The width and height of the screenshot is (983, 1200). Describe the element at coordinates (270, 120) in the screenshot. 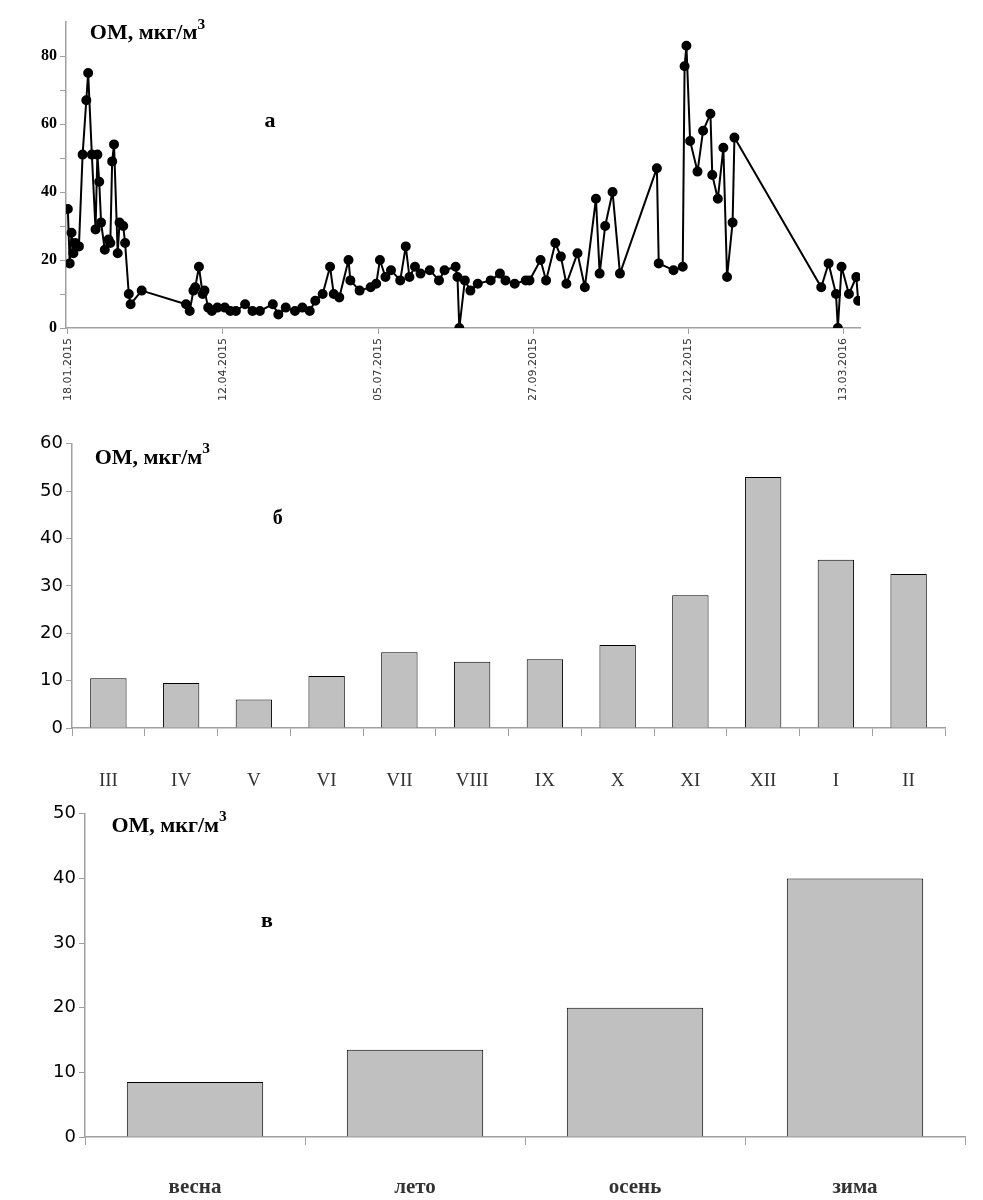

I see `annotation: а` at that location.